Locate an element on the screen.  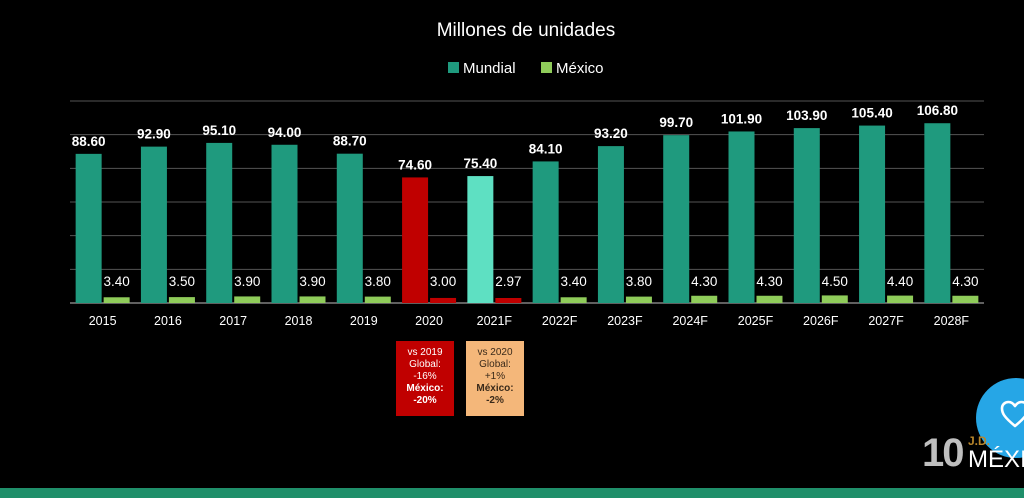
label-mundial-2020: 74.60 is located at coordinates (415, 164).